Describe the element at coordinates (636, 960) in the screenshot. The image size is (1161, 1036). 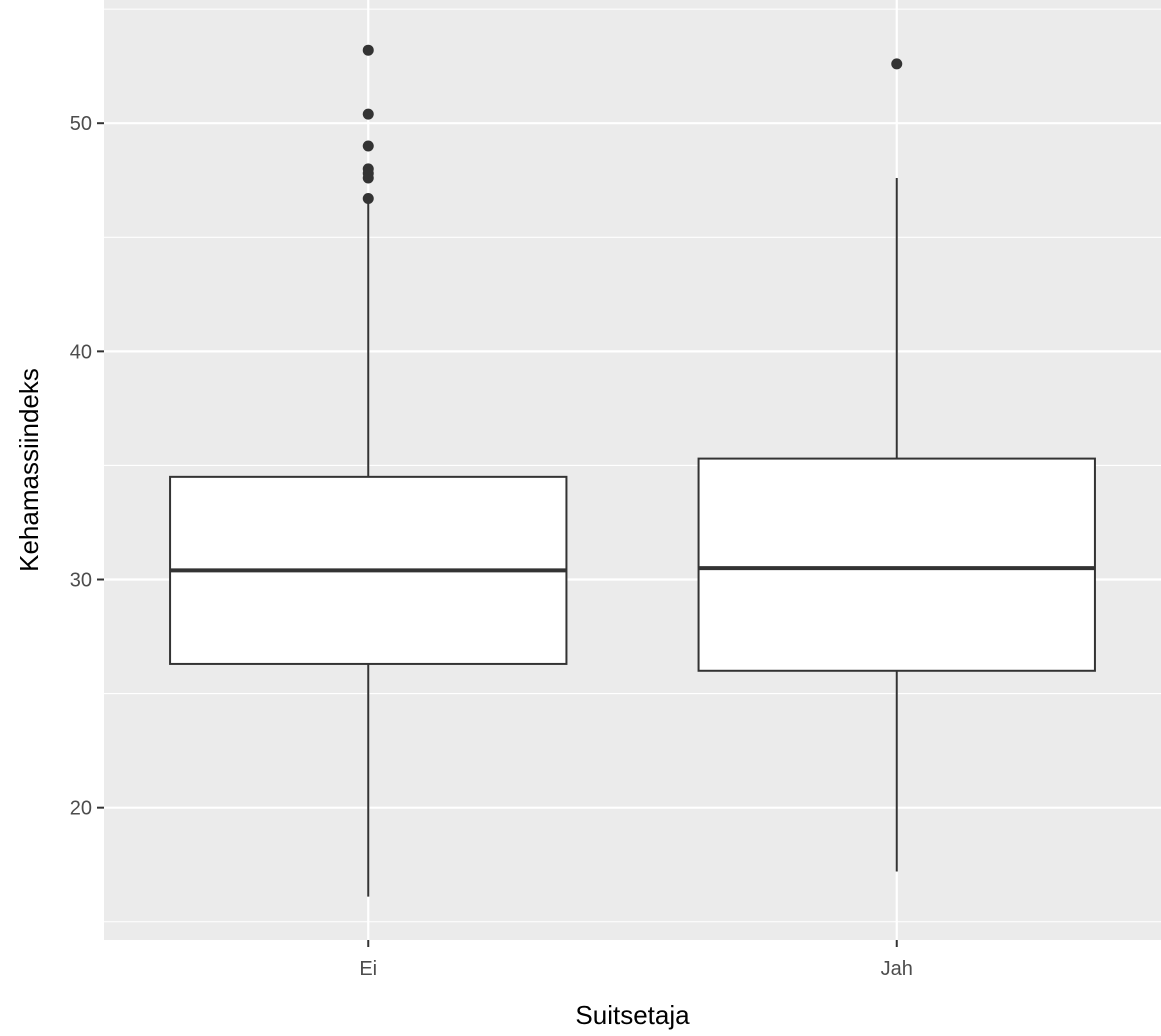
I see `x-axis: Ei Jah` at that location.